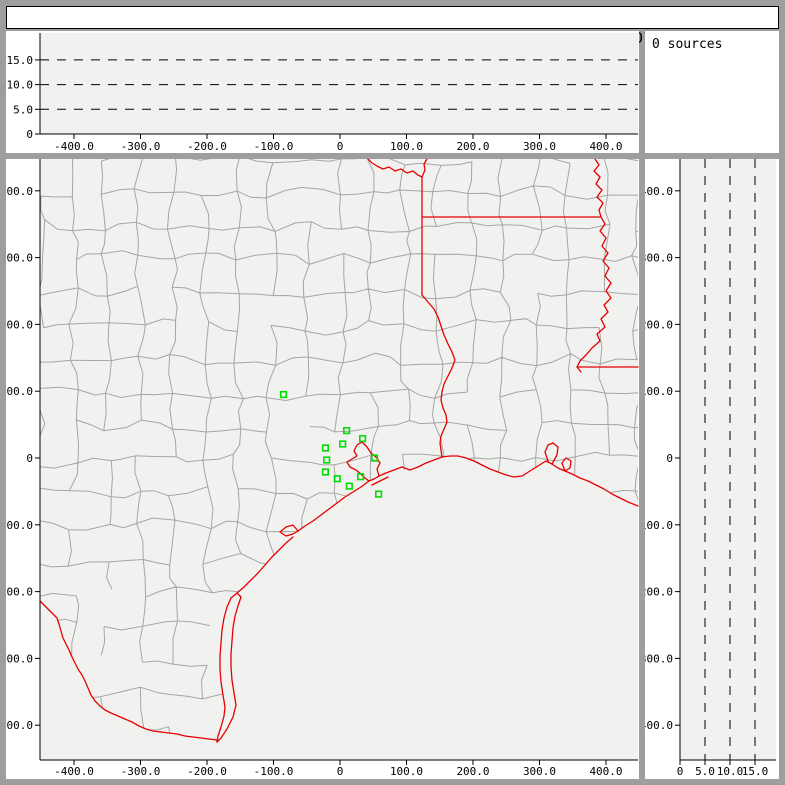  What do you see at coordinates (19, 191) in the screenshot?
I see `map-y-tick-label: 400.0` at bounding box center [19, 191].